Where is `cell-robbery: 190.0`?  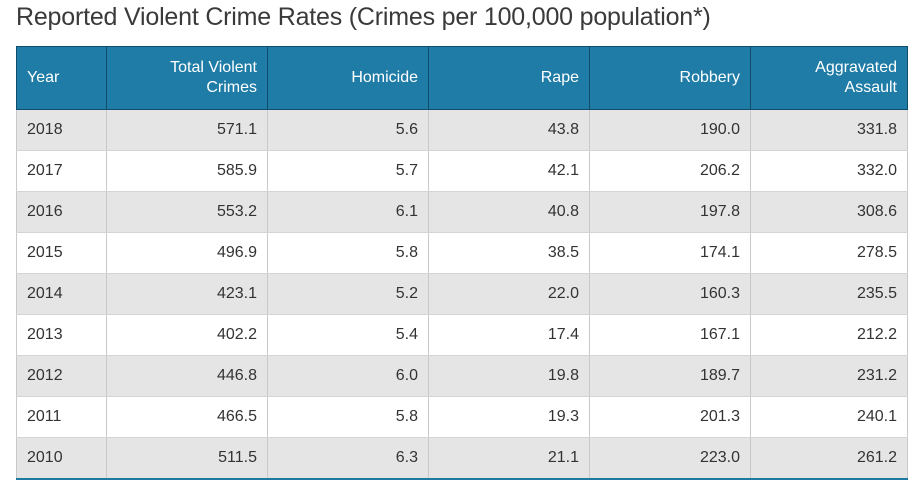
cell-robbery: 190.0 is located at coordinates (670, 130).